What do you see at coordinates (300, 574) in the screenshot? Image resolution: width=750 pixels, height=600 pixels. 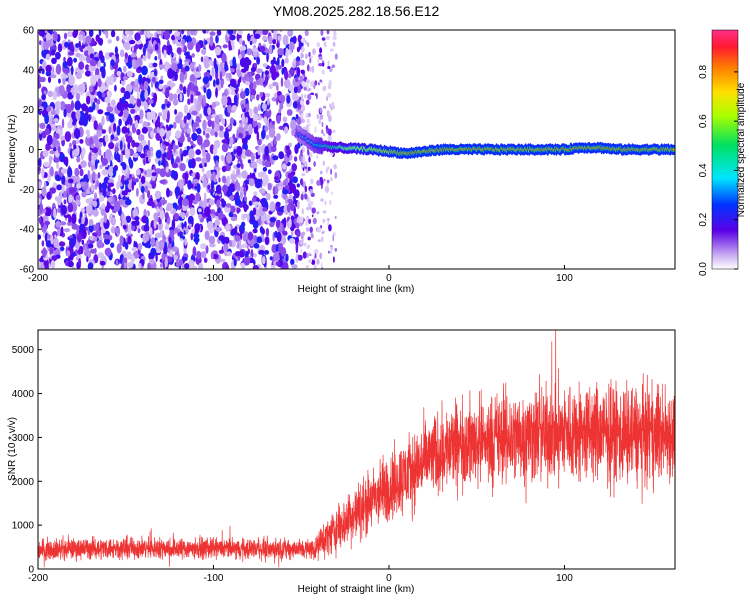 I see `snr-x-axis: -200 -100 0 100` at bounding box center [300, 574].